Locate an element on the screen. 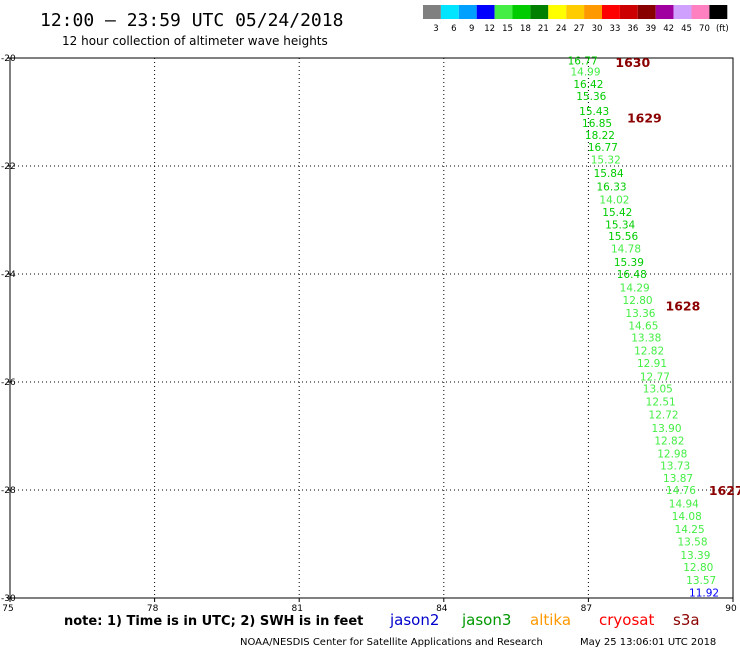 This screenshot has width=740, height=650. satellite-legend: jason2 jason3 altika cryosat s3a is located at coordinates (544, 620).